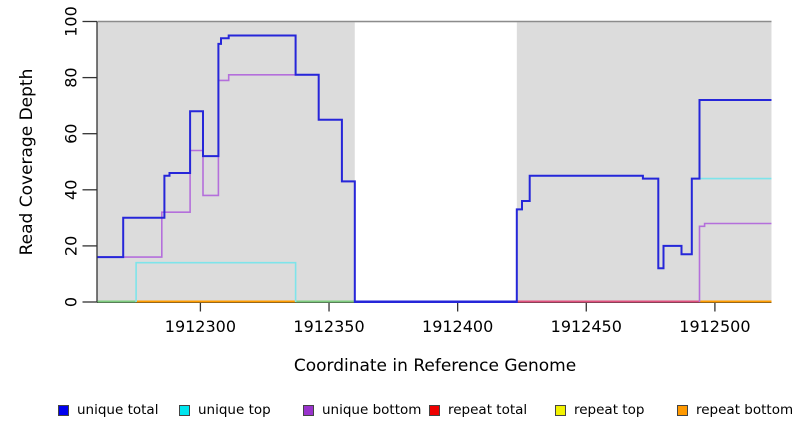 The image size is (792, 432). What do you see at coordinates (216, 281) in the screenshot?
I see `series-line-unique-top` at bounding box center [216, 281].